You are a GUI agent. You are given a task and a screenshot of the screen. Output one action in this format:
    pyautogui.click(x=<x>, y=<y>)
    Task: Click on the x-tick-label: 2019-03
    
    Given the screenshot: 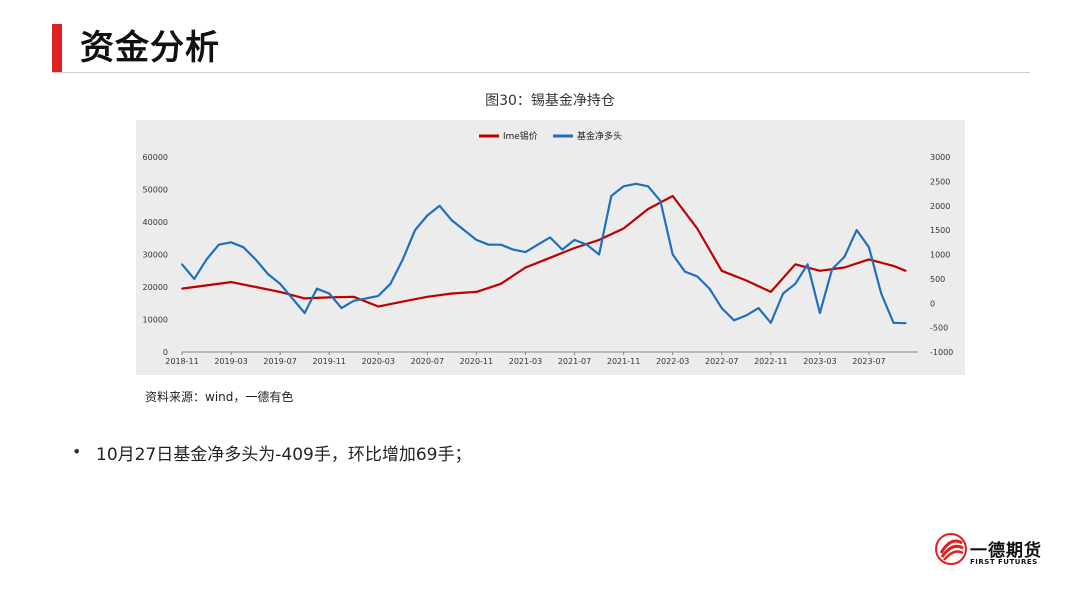 What is the action you would take?
    pyautogui.click(x=230, y=361)
    